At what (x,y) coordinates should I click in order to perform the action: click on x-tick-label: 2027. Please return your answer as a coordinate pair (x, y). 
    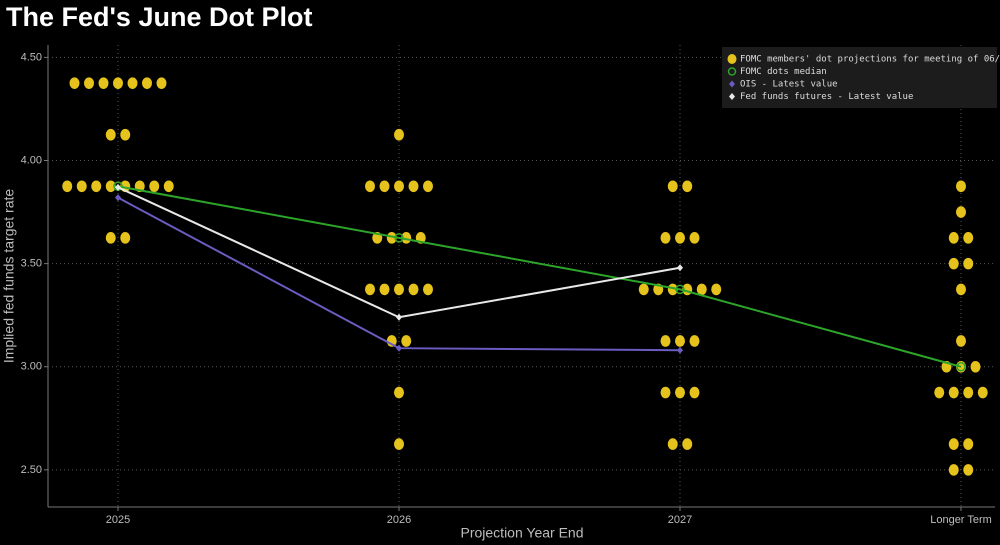
    Looking at the image, I should click on (680, 520).